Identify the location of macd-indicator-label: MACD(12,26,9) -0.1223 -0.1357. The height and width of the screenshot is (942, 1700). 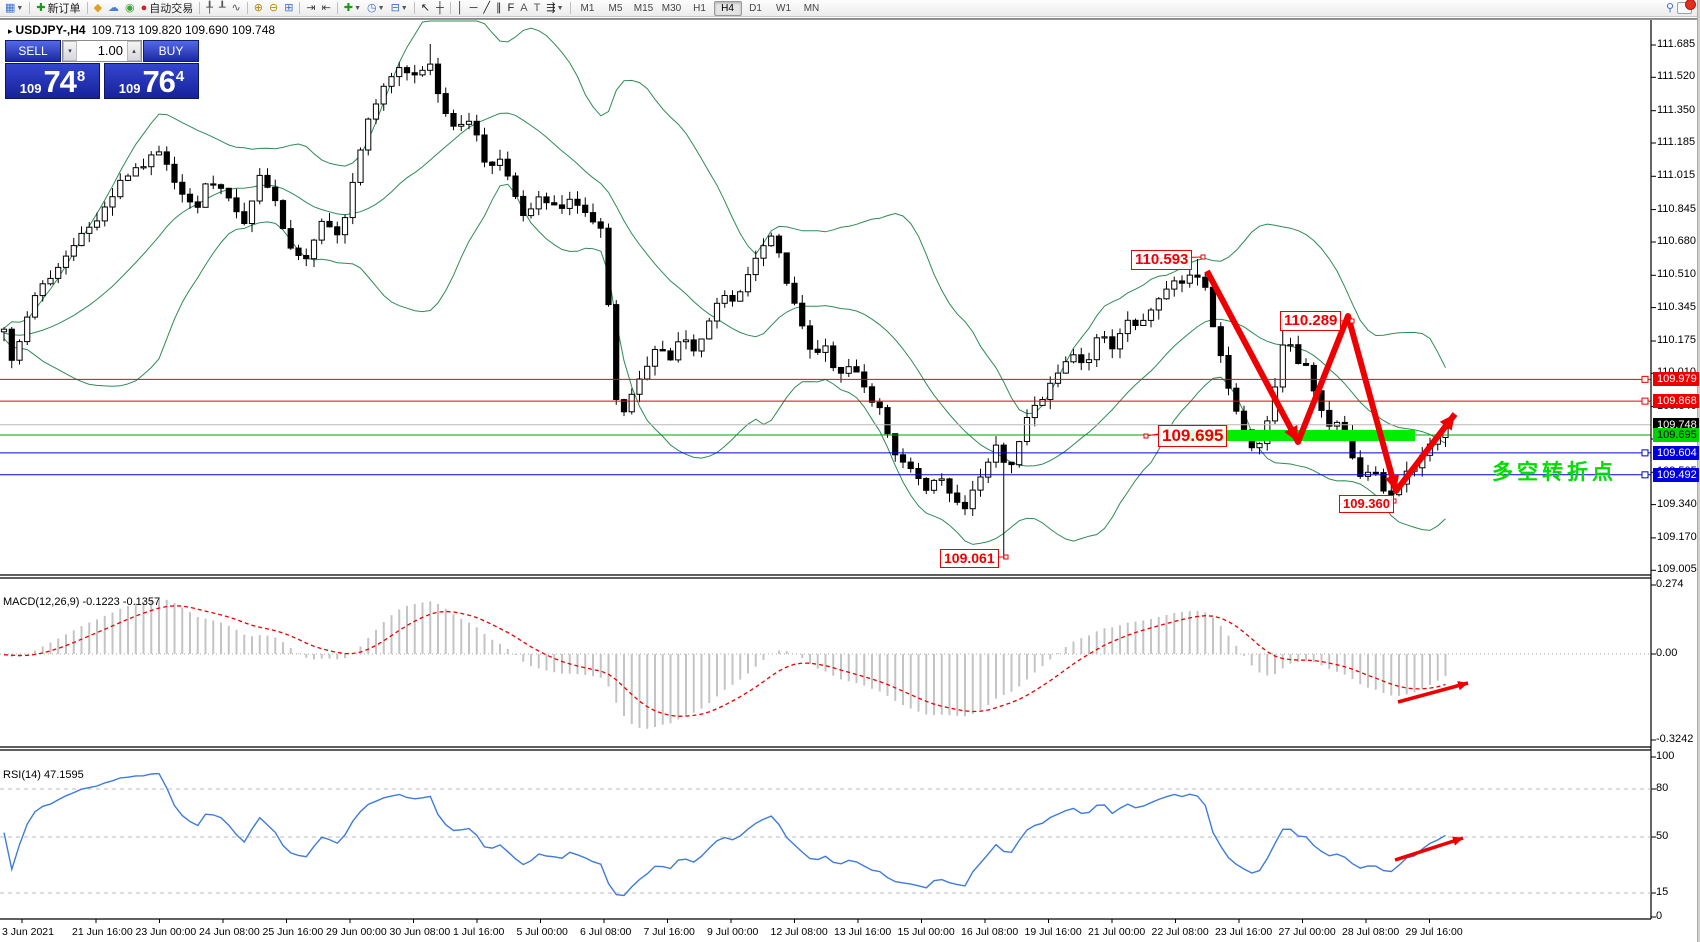
(82, 602).